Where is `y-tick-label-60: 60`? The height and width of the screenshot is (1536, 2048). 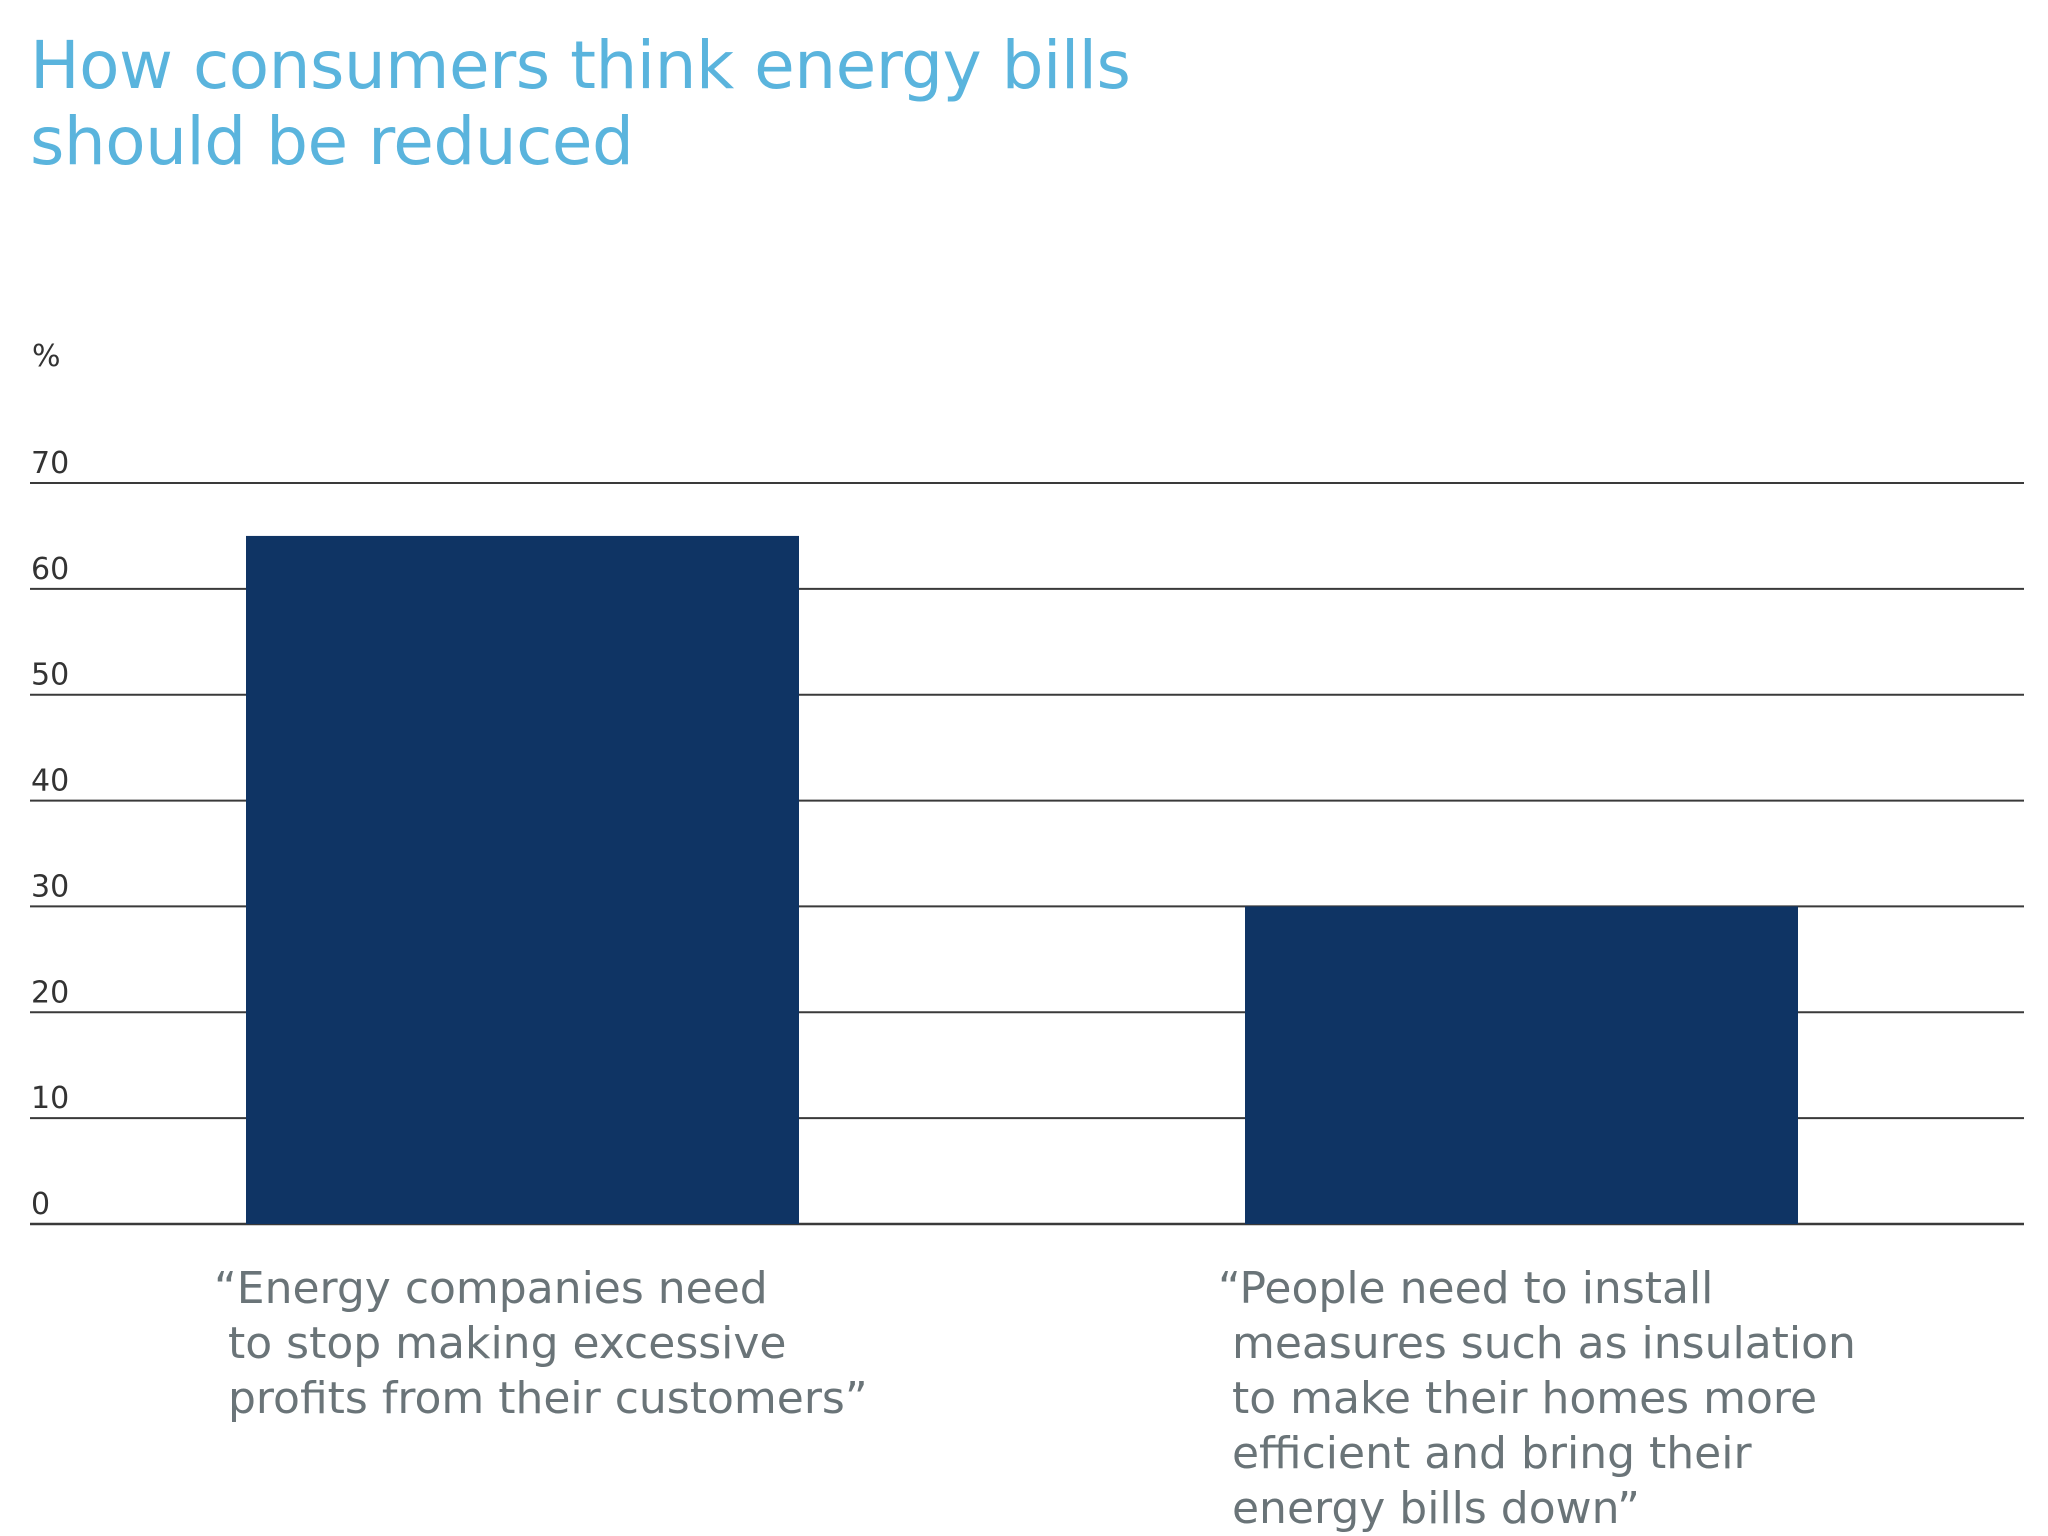 y-tick-label-60: 60 is located at coordinates (50, 569).